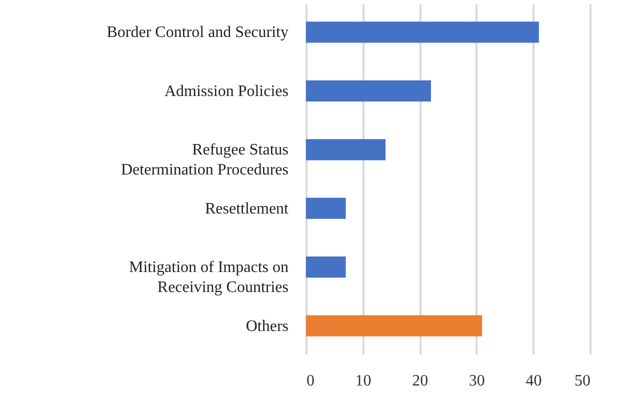 This screenshot has width=629, height=402. I want to click on y-tick-label: Resettlement, so click(247, 209).